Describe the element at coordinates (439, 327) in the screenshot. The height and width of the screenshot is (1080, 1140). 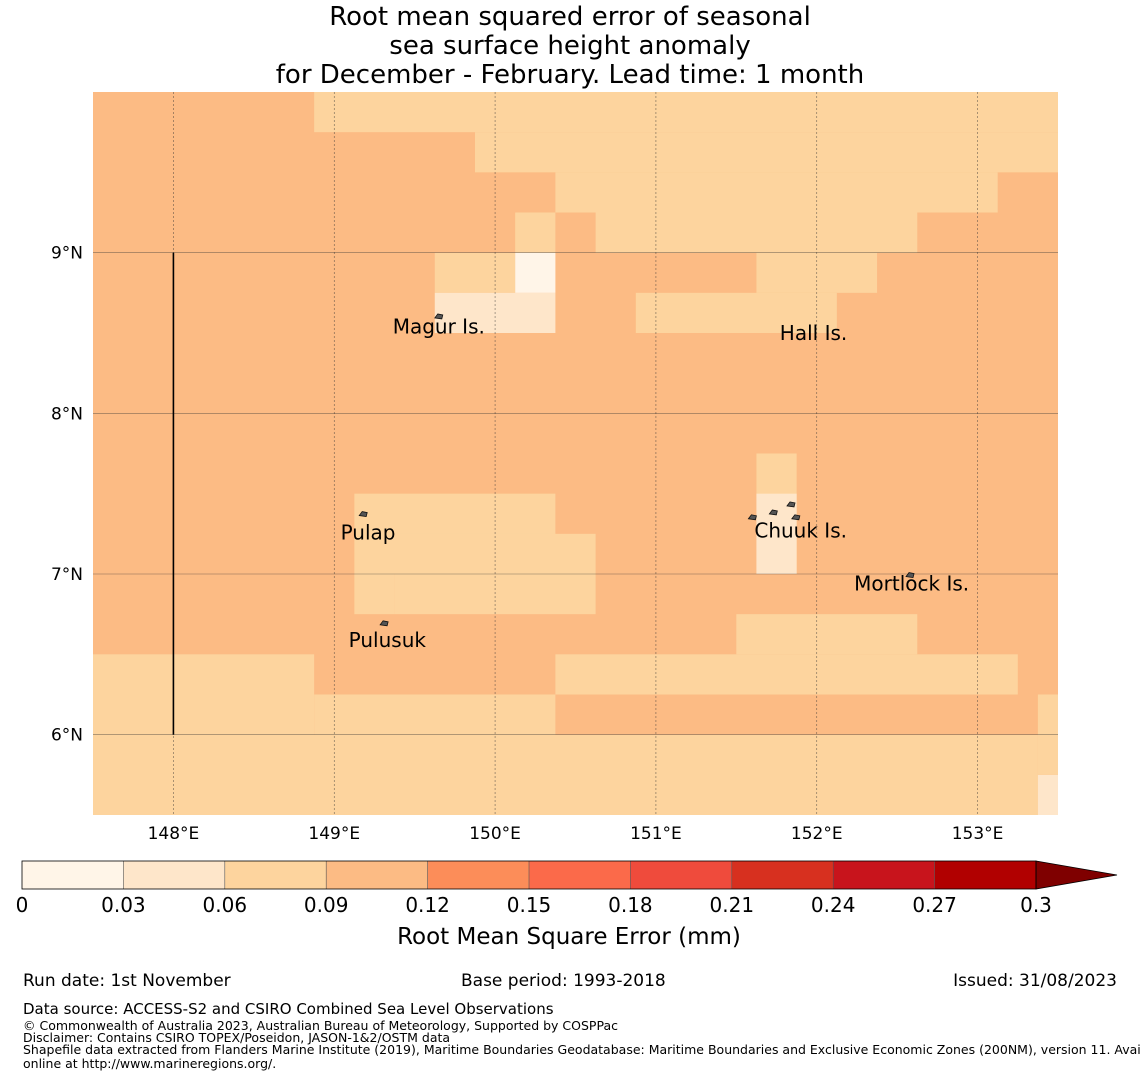
I see `island-label: Magur Is.` at that location.